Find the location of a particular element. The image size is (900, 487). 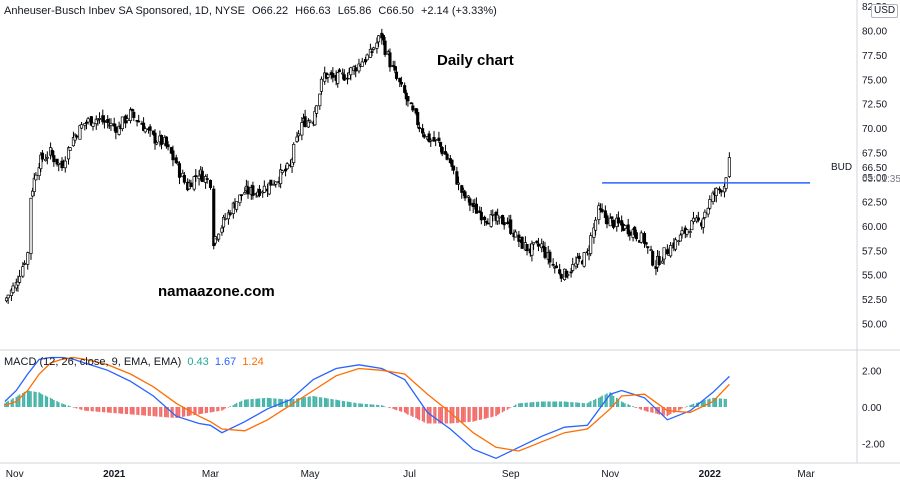

macd-tick-label: 0.00 is located at coordinates (872, 408).